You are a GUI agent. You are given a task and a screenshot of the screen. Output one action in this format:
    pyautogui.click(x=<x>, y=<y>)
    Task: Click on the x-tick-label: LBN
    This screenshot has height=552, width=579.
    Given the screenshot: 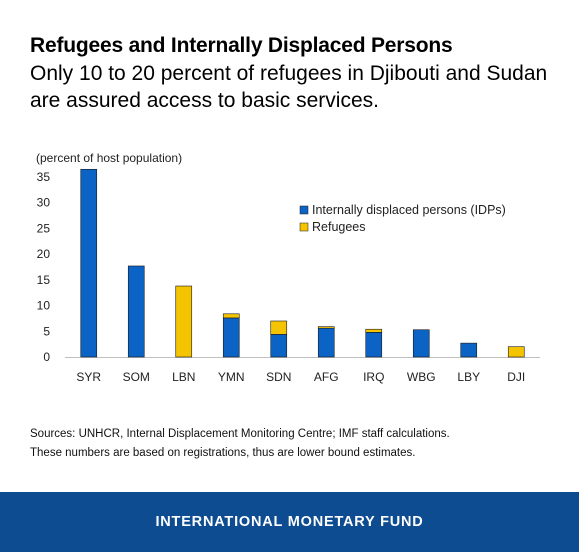 What is the action you would take?
    pyautogui.click(x=183, y=377)
    